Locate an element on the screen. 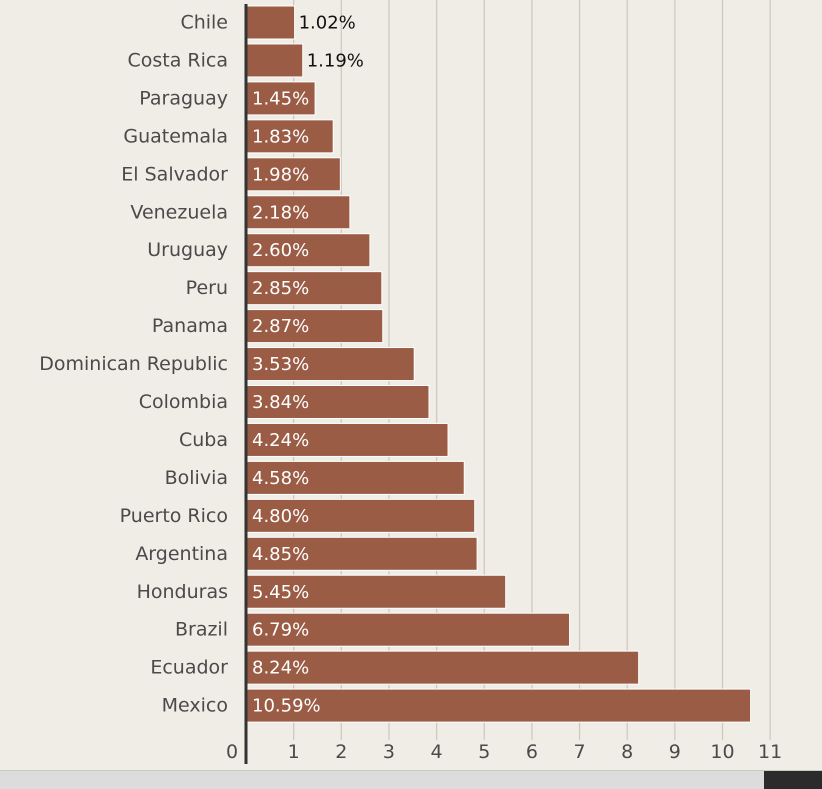  bar-costa-rica is located at coordinates (274, 60).